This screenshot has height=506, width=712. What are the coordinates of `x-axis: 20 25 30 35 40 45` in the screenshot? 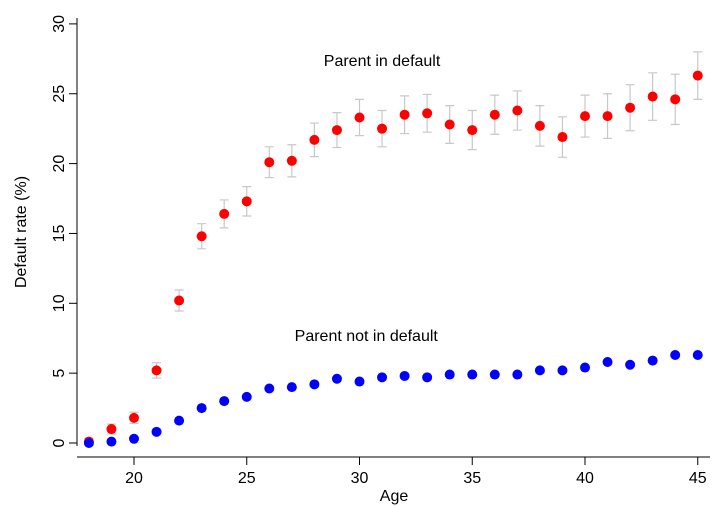 It's located at (393, 471).